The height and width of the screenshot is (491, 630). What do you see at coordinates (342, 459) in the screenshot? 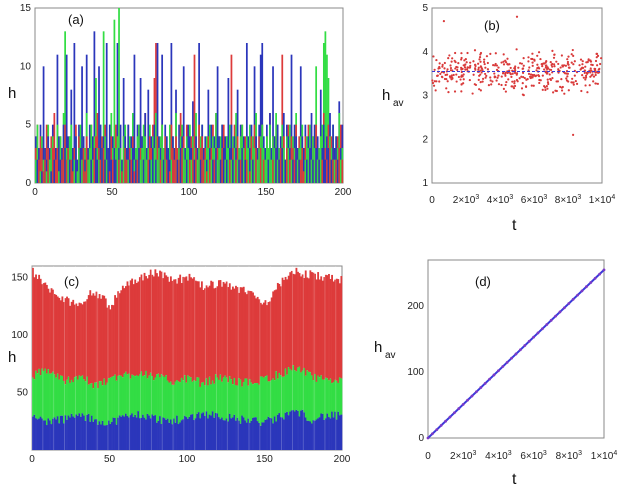
I see `panel-c-xtick-label: 200` at bounding box center [342, 459].